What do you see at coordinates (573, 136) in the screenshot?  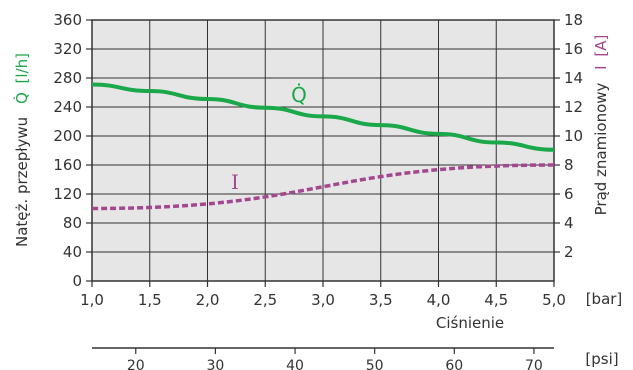 I see `y-right-tick-label: 10` at bounding box center [573, 136].